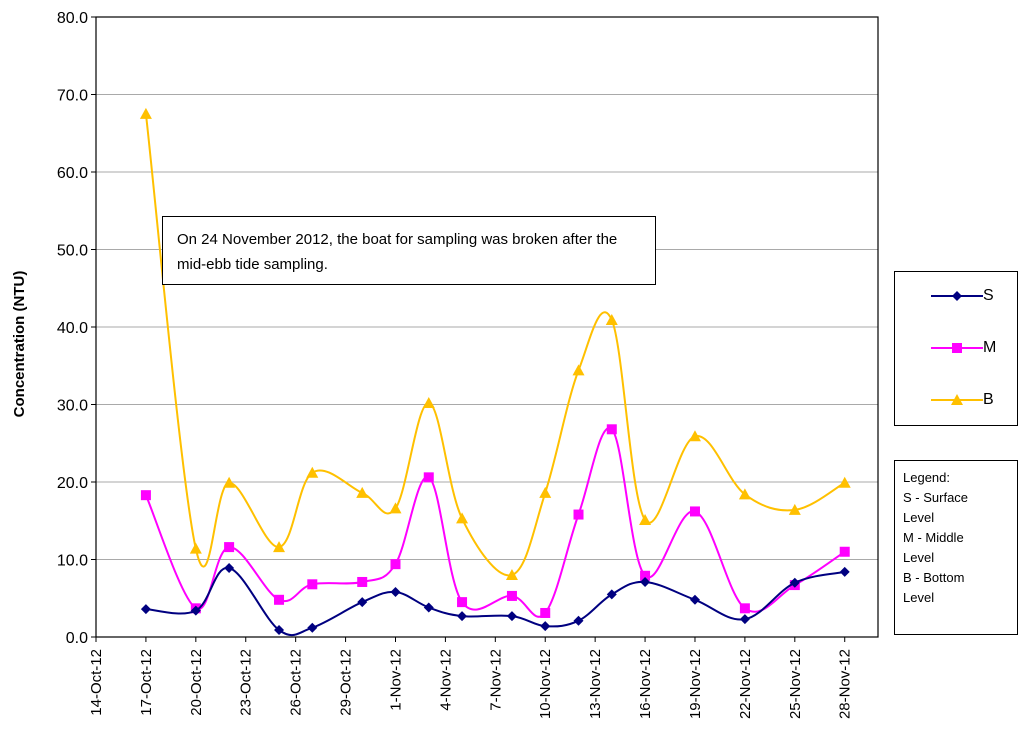 This screenshot has height=748, width=1018. I want to click on legend: S M B, so click(956, 348).